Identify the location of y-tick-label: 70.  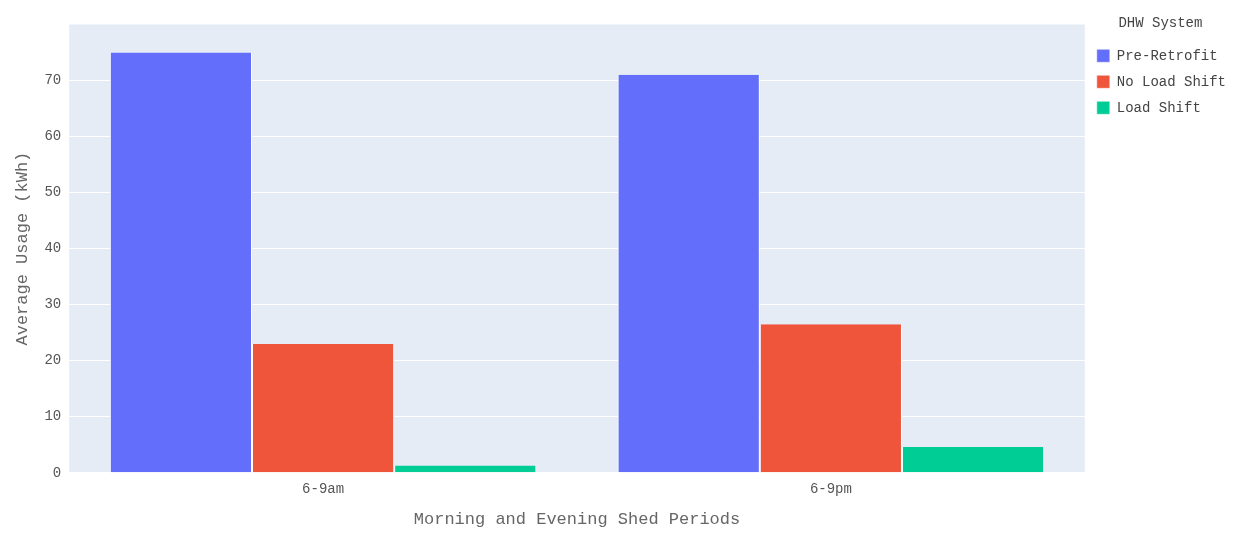
(53, 80).